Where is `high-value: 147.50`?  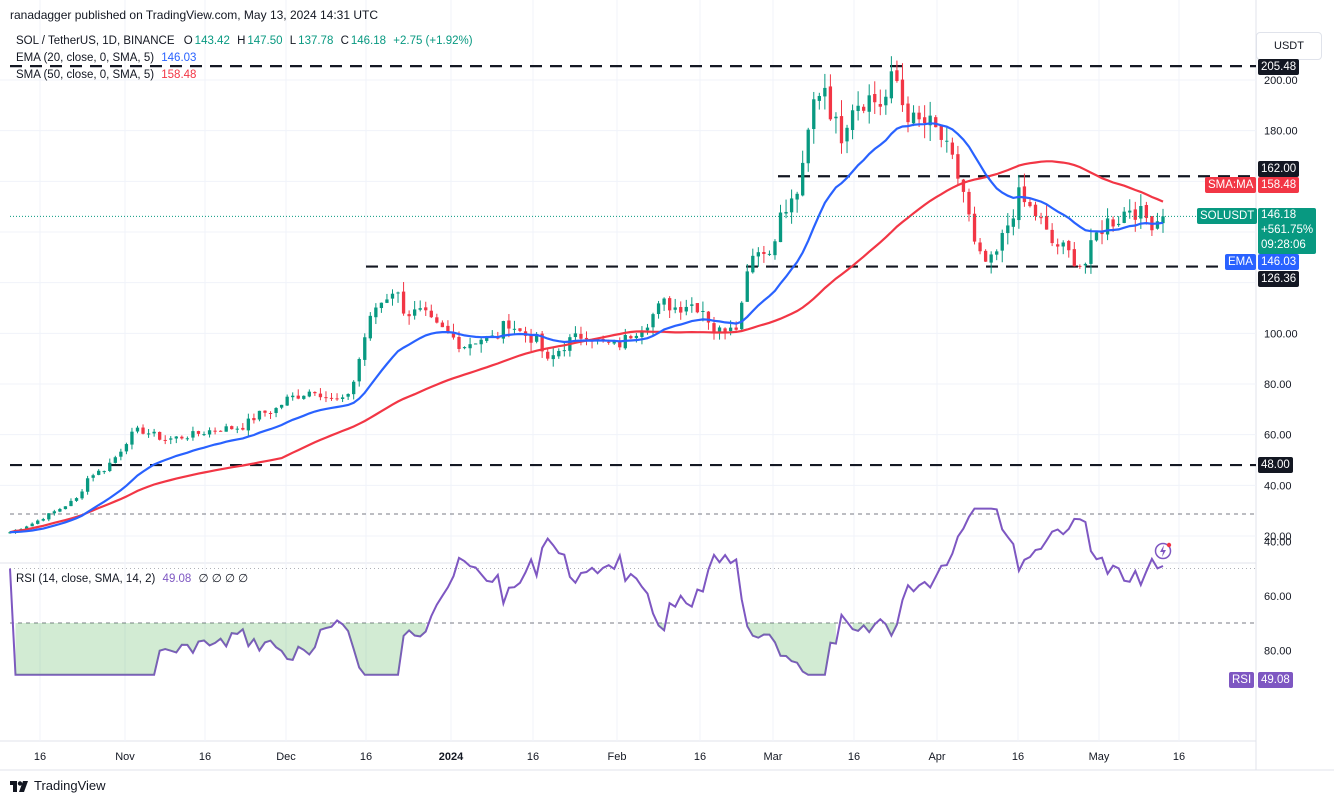 high-value: 147.50 is located at coordinates (265, 41).